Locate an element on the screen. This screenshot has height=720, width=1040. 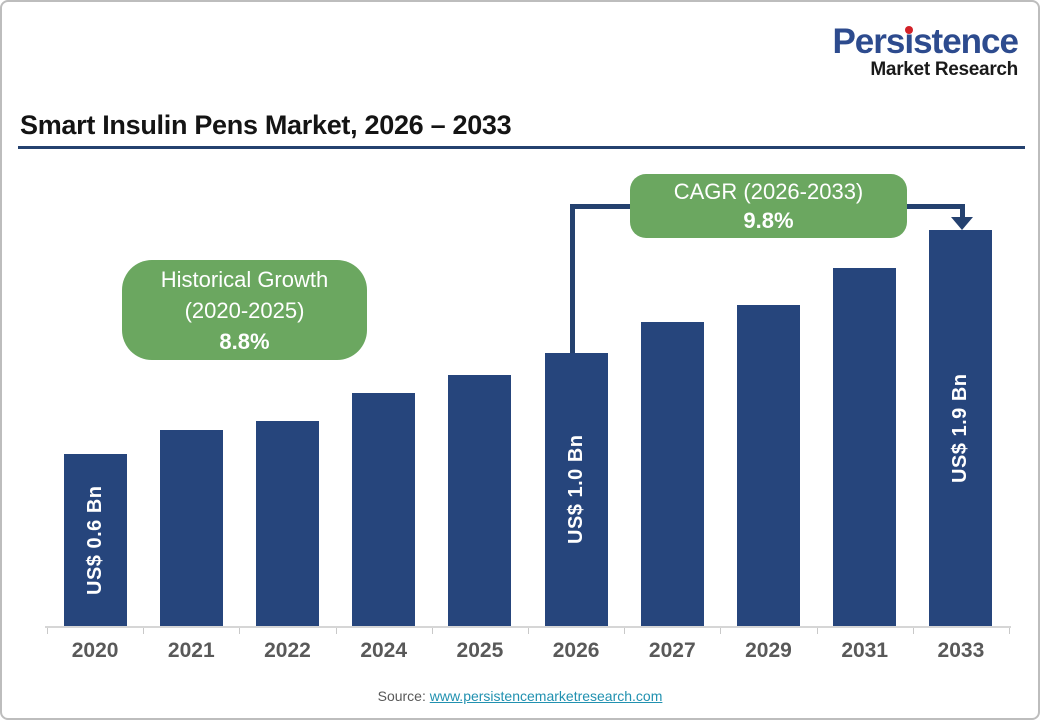
logo-brand-post: stence is located at coordinates (966, 41).